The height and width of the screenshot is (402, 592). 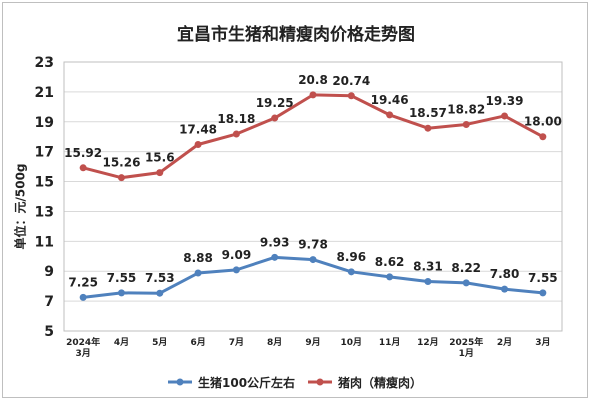 I want to click on data-label: 9.78, so click(x=313, y=245).